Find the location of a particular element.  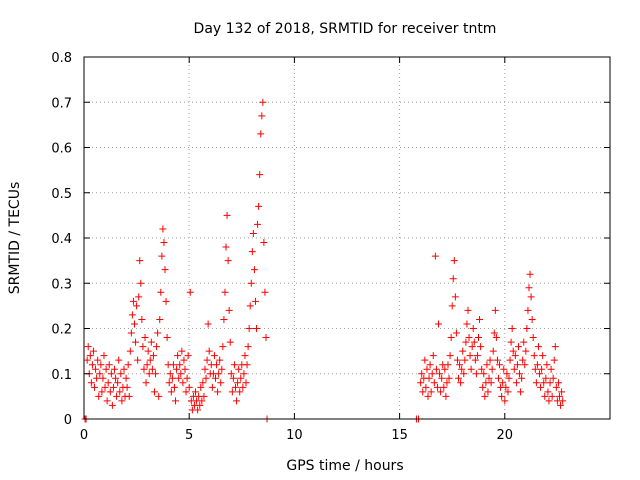

y-tick-label: 0.5 is located at coordinates (61, 194).